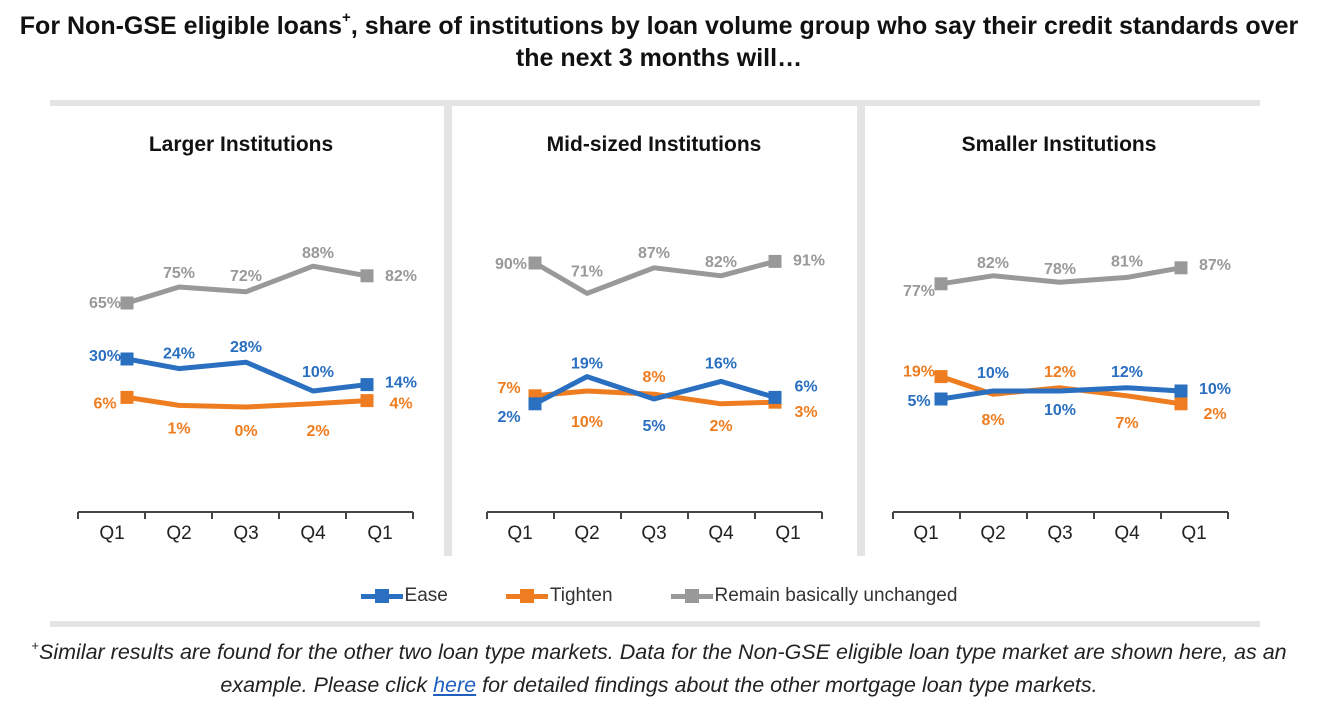 The height and width of the screenshot is (715, 1318). I want to click on legend-swatch-tighten, so click(526, 596).